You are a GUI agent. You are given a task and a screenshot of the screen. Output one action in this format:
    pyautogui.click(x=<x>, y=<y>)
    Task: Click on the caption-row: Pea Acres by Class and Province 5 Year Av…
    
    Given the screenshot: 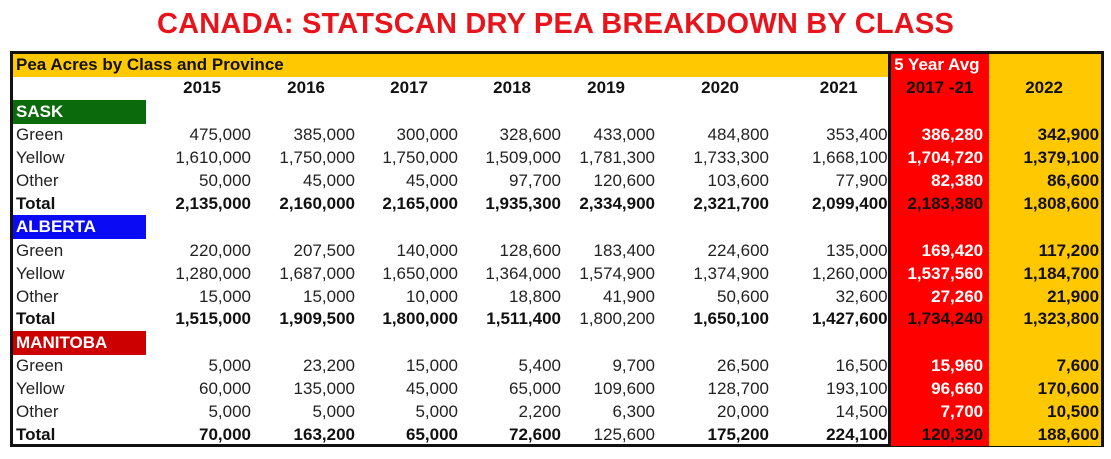 What is the action you would take?
    pyautogui.click(x=557, y=65)
    